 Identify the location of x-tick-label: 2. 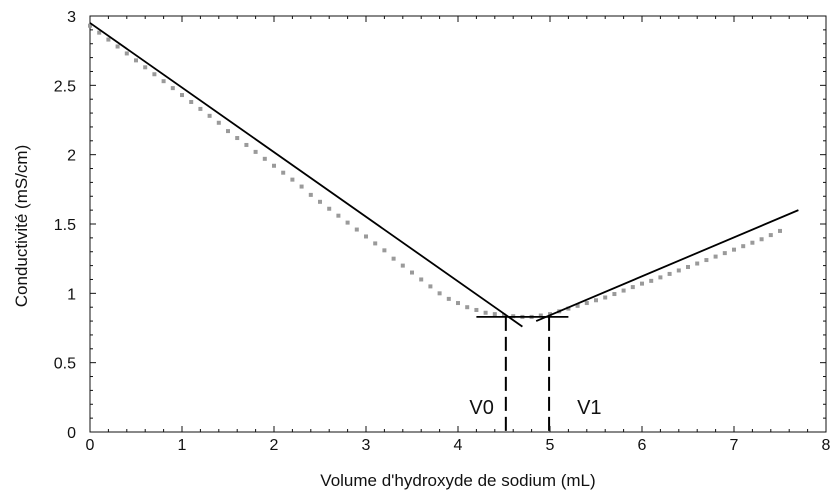
(274, 445).